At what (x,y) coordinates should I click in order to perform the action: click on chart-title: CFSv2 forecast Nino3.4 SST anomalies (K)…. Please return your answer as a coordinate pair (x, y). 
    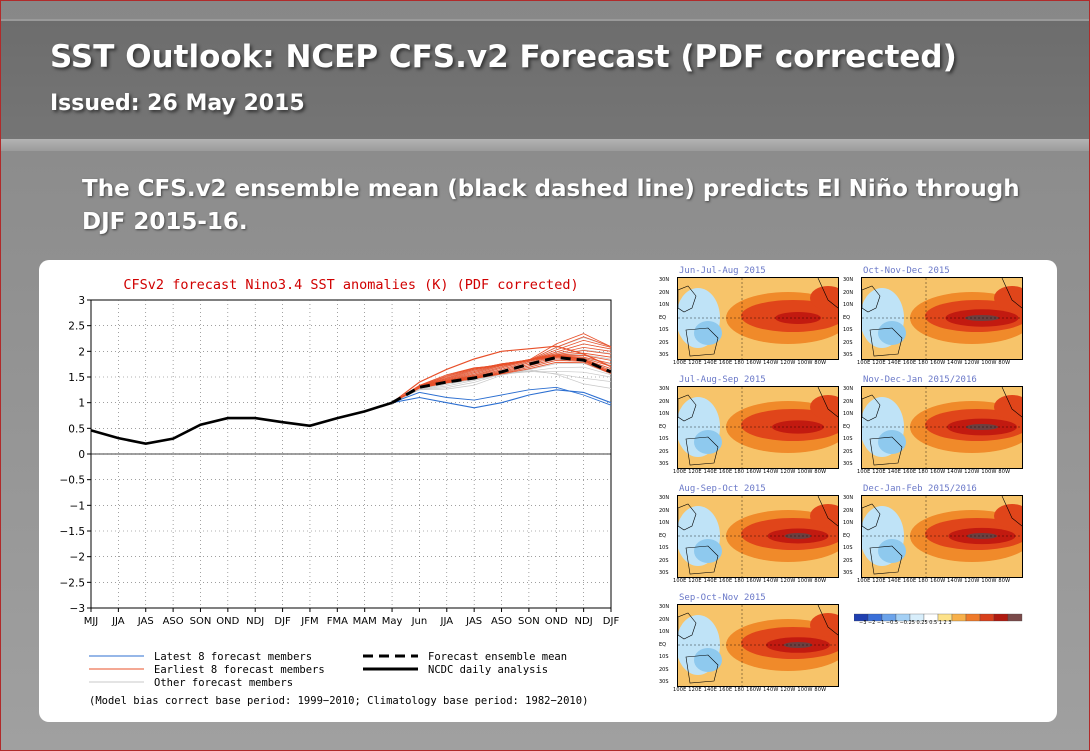
    Looking at the image, I should click on (350, 285).